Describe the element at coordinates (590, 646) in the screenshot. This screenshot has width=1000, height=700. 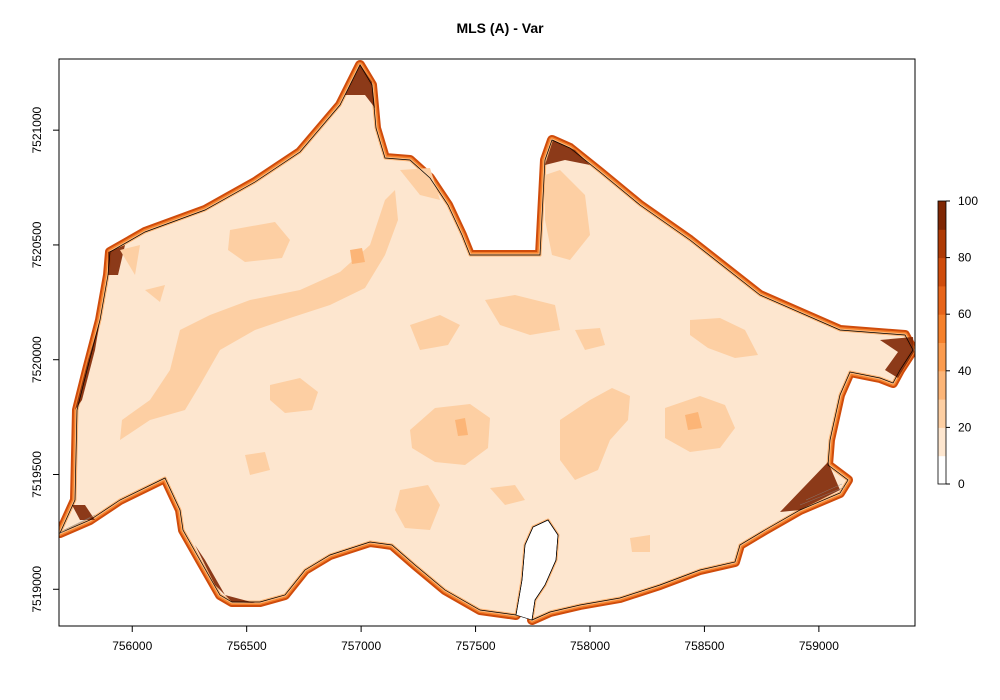
I see `x-tick-label: 758000` at that location.